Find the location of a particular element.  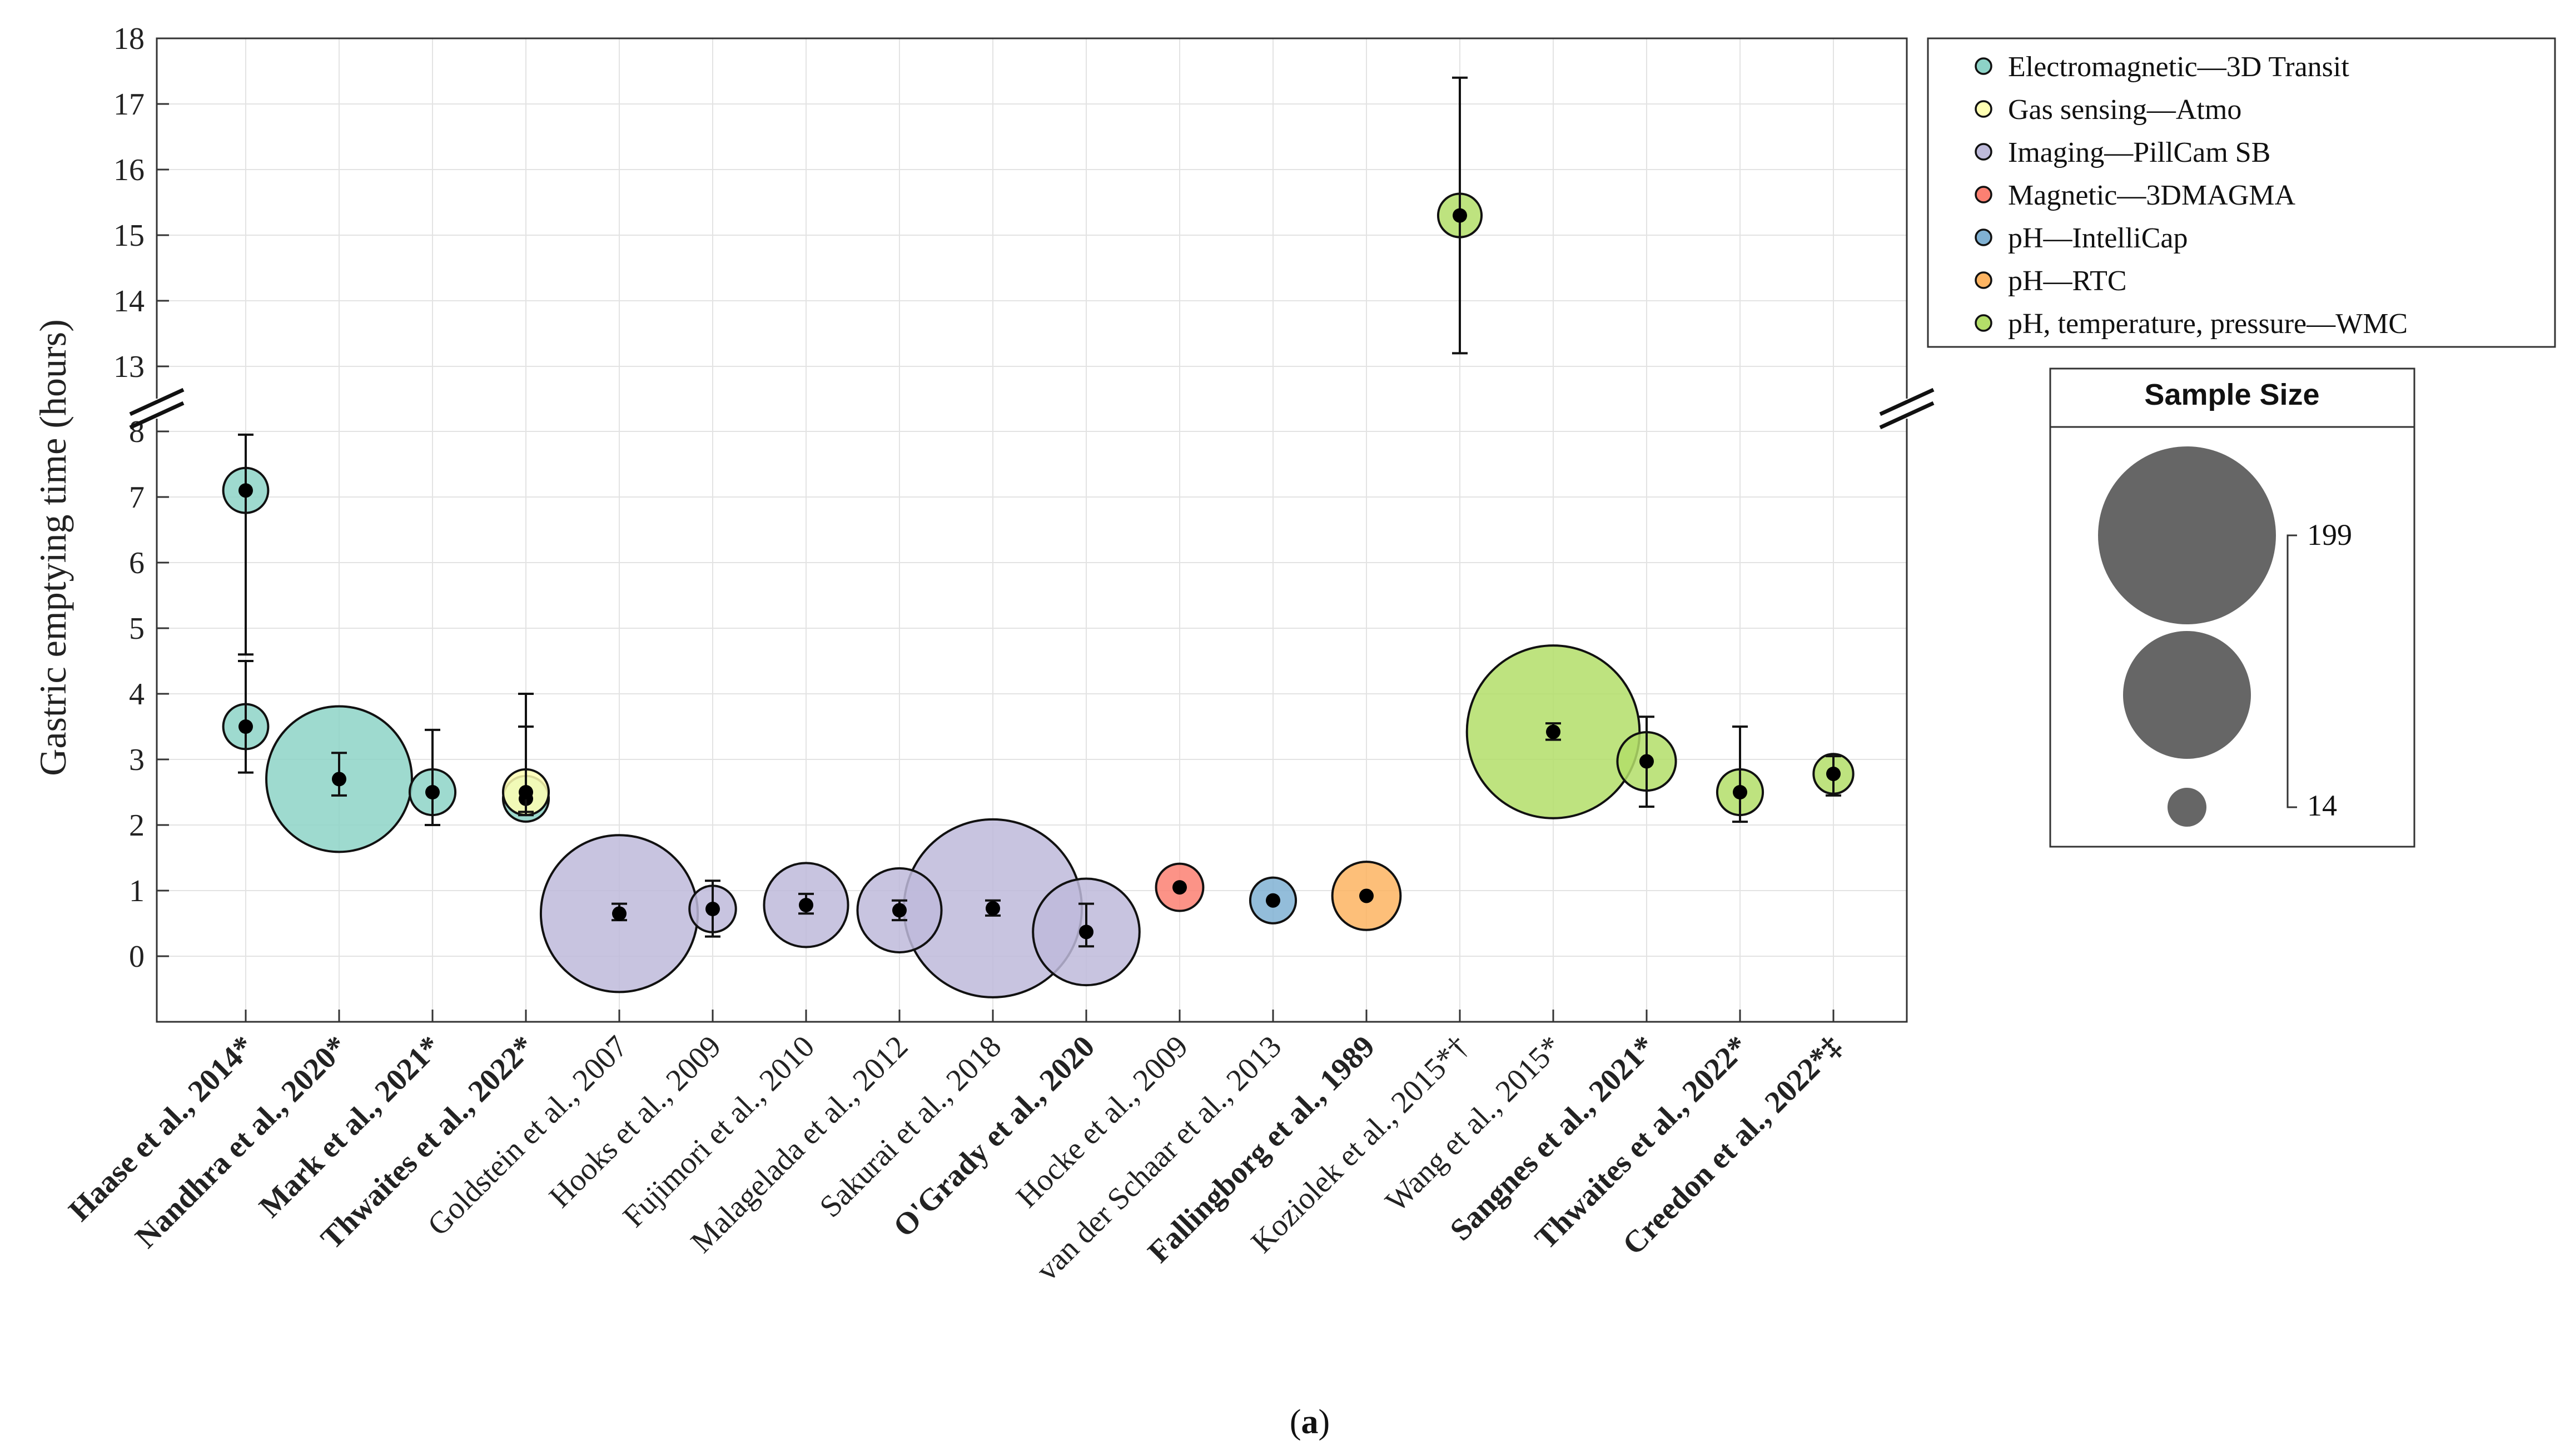

legend-label: pH, temperature, pressure—WMC is located at coordinates (2208, 324).